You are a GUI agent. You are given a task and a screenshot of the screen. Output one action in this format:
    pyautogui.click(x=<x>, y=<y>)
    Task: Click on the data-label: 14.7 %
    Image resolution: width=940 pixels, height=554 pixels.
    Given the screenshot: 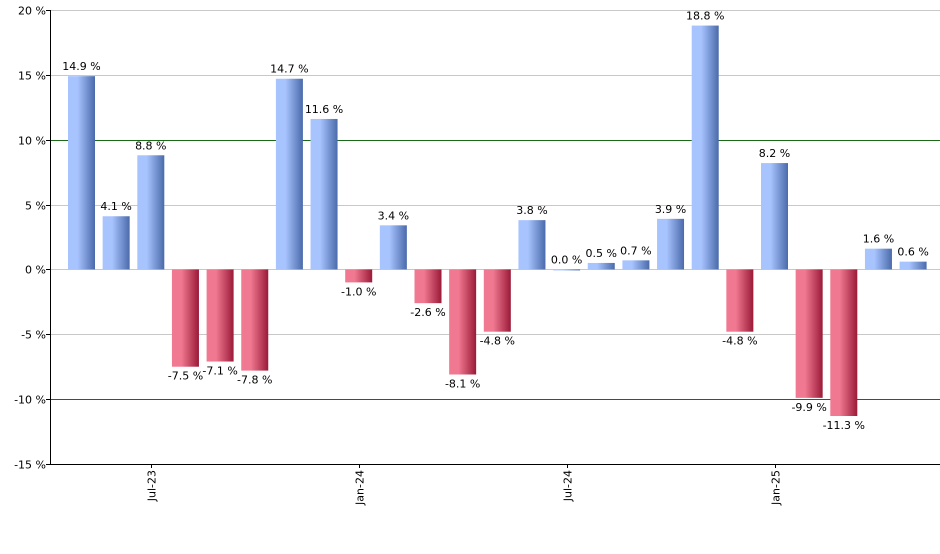 What is the action you would take?
    pyautogui.click(x=289, y=69)
    